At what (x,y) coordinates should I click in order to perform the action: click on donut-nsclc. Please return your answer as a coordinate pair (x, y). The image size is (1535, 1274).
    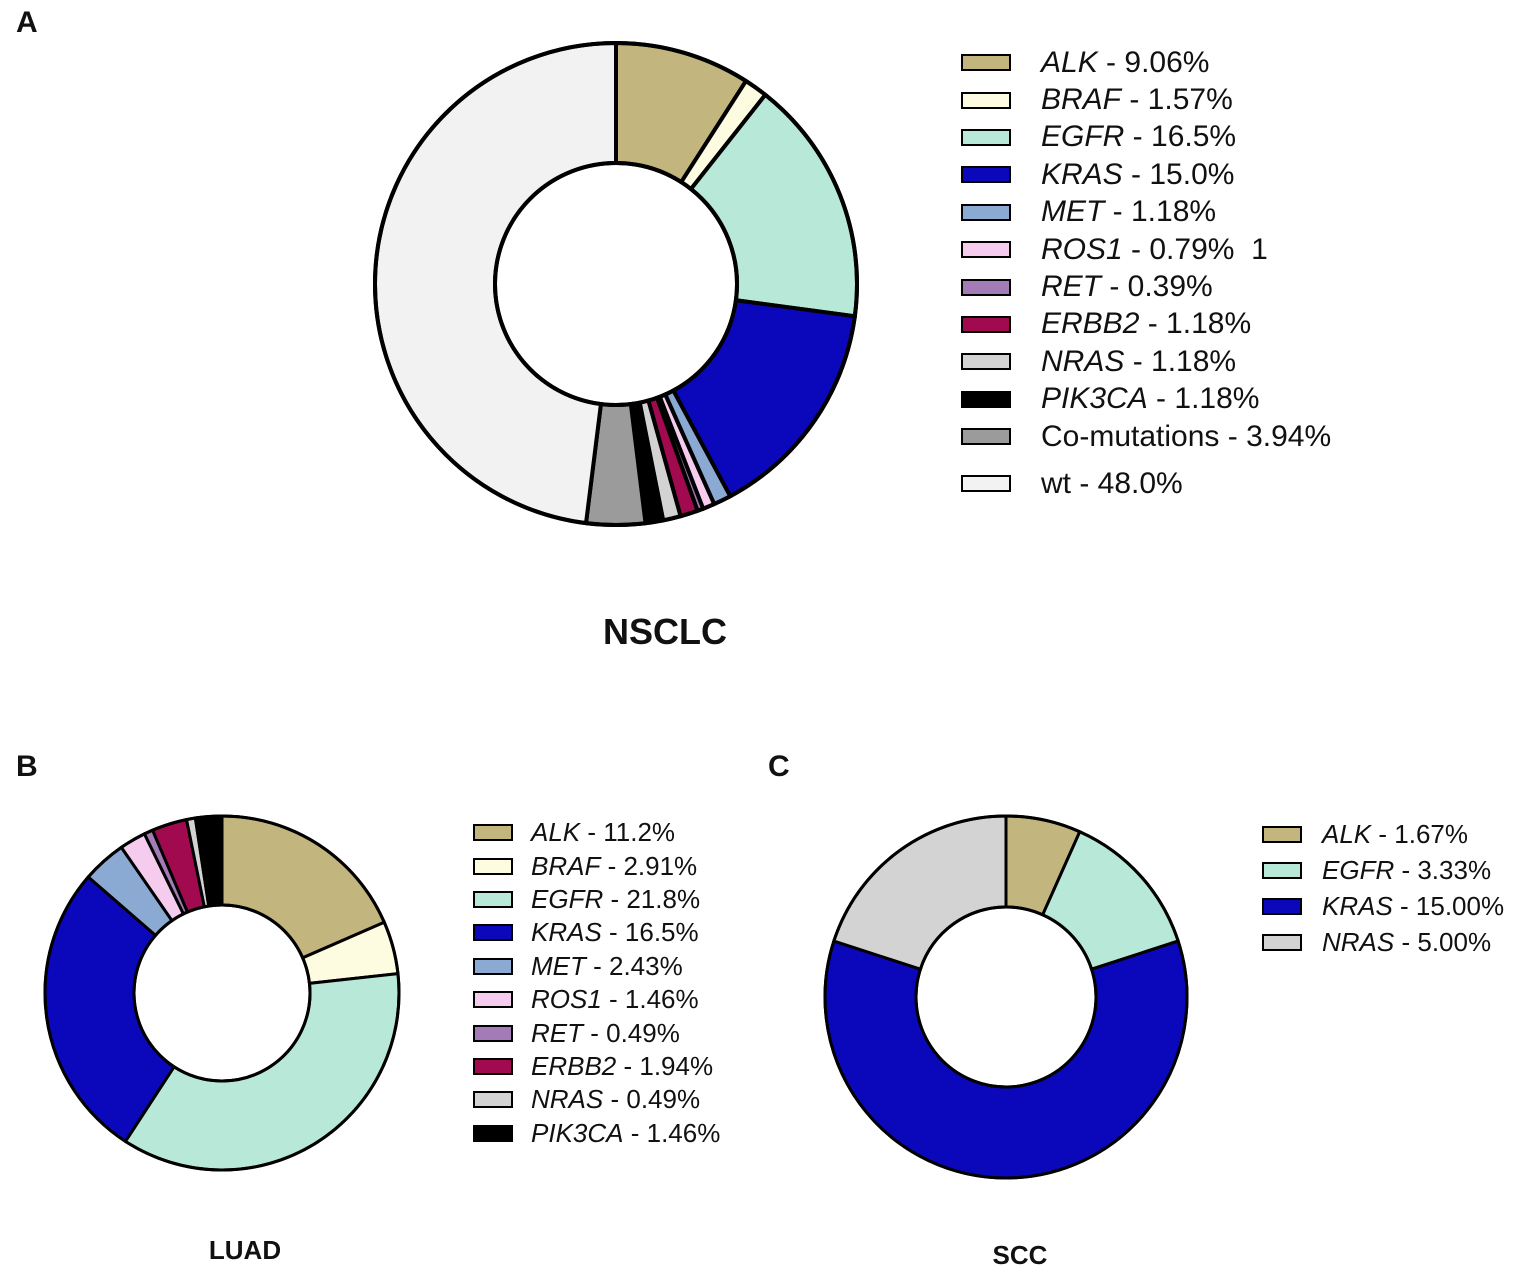
    Looking at the image, I should click on (616, 283).